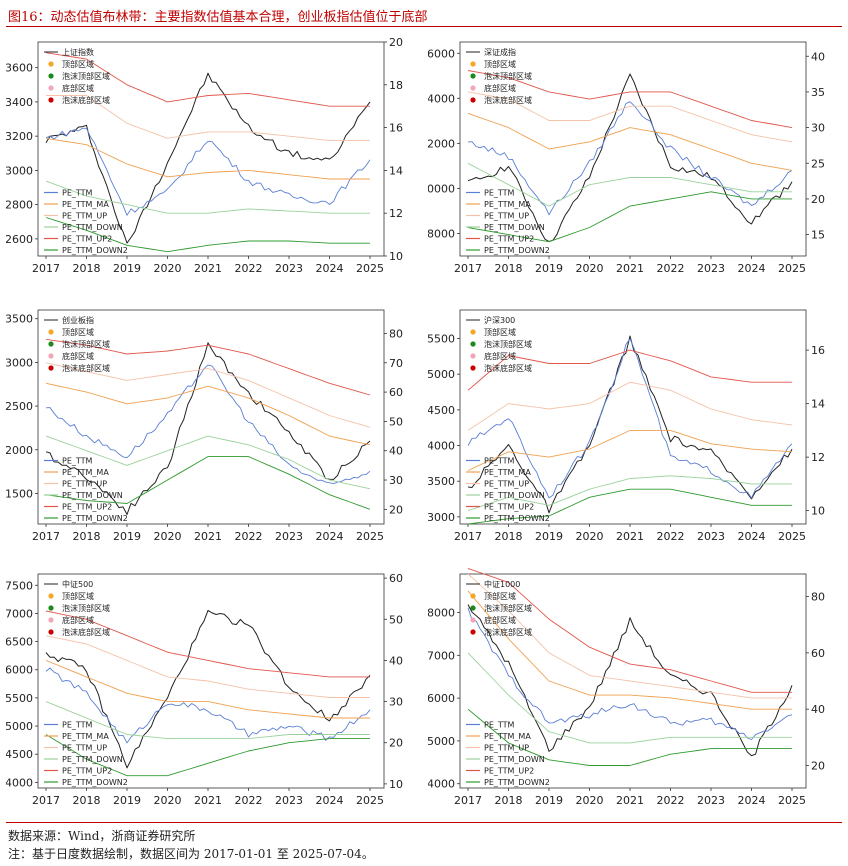 This screenshot has height=866, width=848. What do you see at coordinates (818, 163) in the screenshot?
I see `y-right-tick-label: 25` at bounding box center [818, 163].